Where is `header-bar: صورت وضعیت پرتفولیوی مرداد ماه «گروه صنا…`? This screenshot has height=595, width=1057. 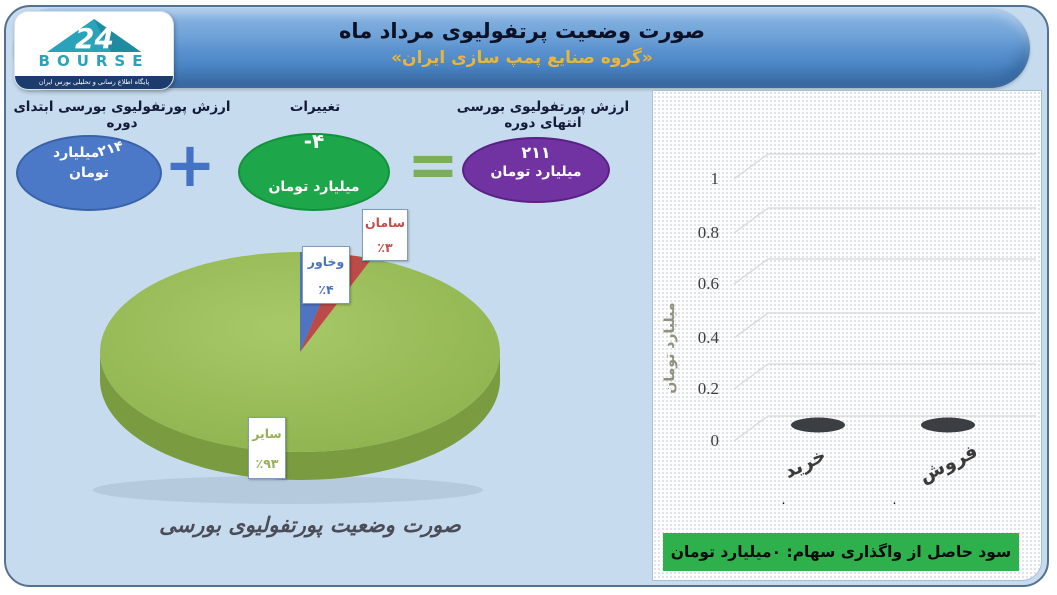
header-bar: صورت وضعیت پرتفولیوی مرداد ماه «گروه صنا… is located at coordinates (522, 48).